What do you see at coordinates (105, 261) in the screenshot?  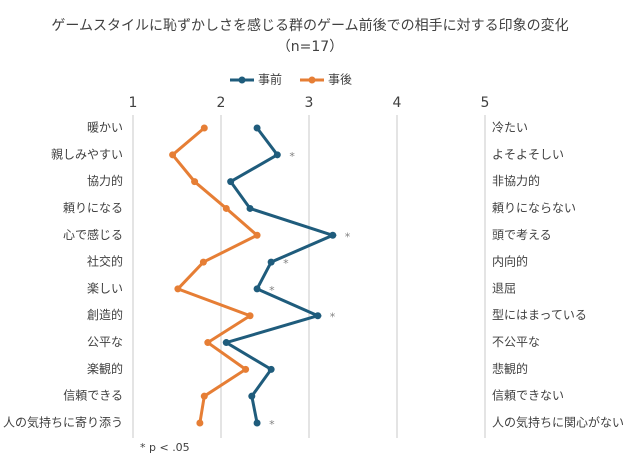 I see `left-label: 社交的` at bounding box center [105, 261].